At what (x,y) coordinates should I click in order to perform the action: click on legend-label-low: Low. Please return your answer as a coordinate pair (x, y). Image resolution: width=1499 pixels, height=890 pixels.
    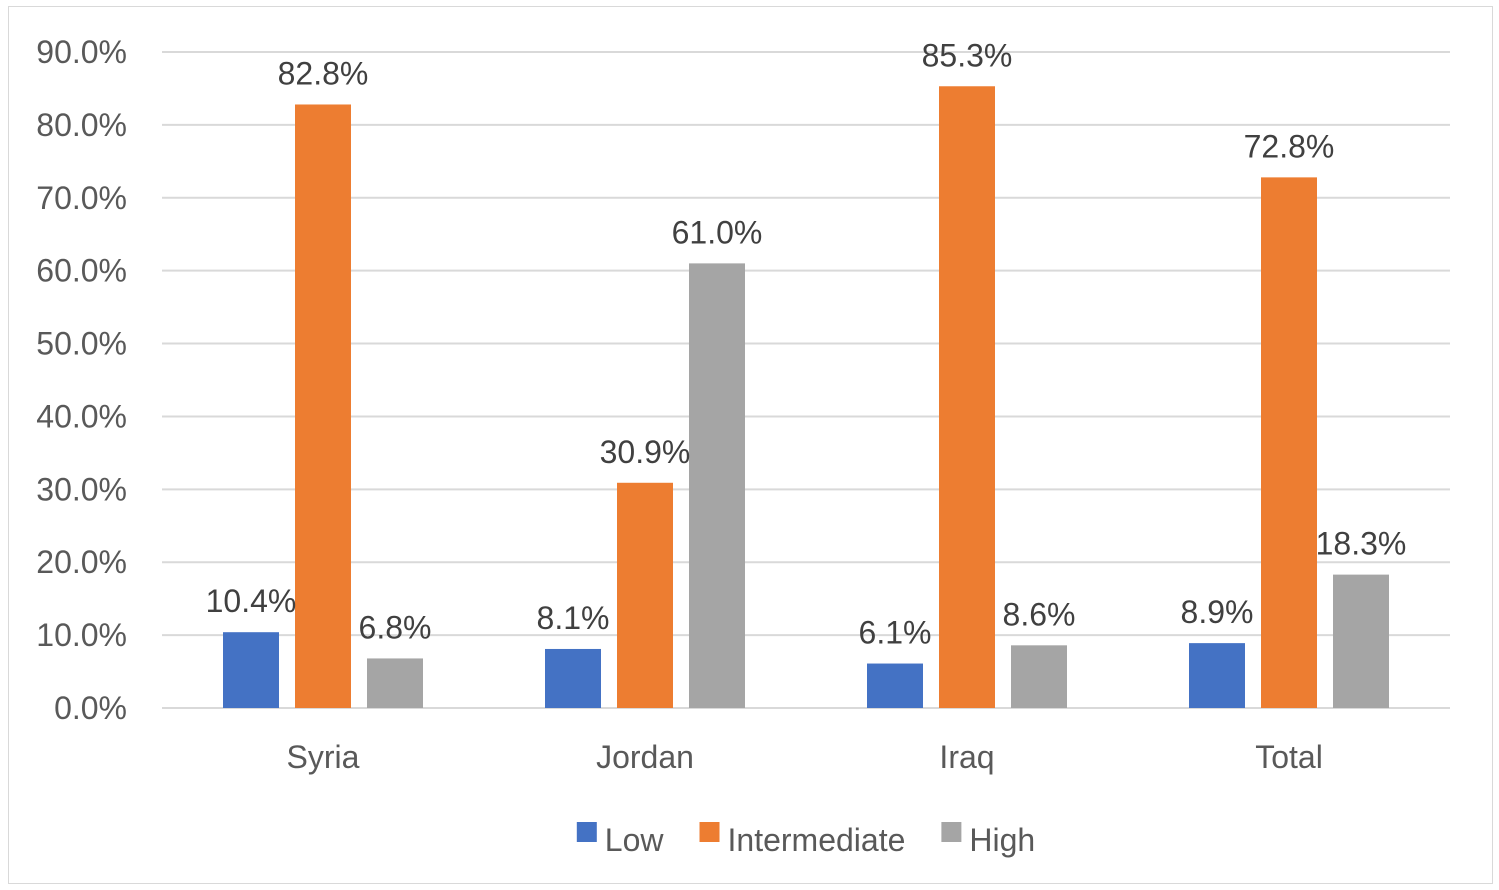
    Looking at the image, I should click on (635, 840).